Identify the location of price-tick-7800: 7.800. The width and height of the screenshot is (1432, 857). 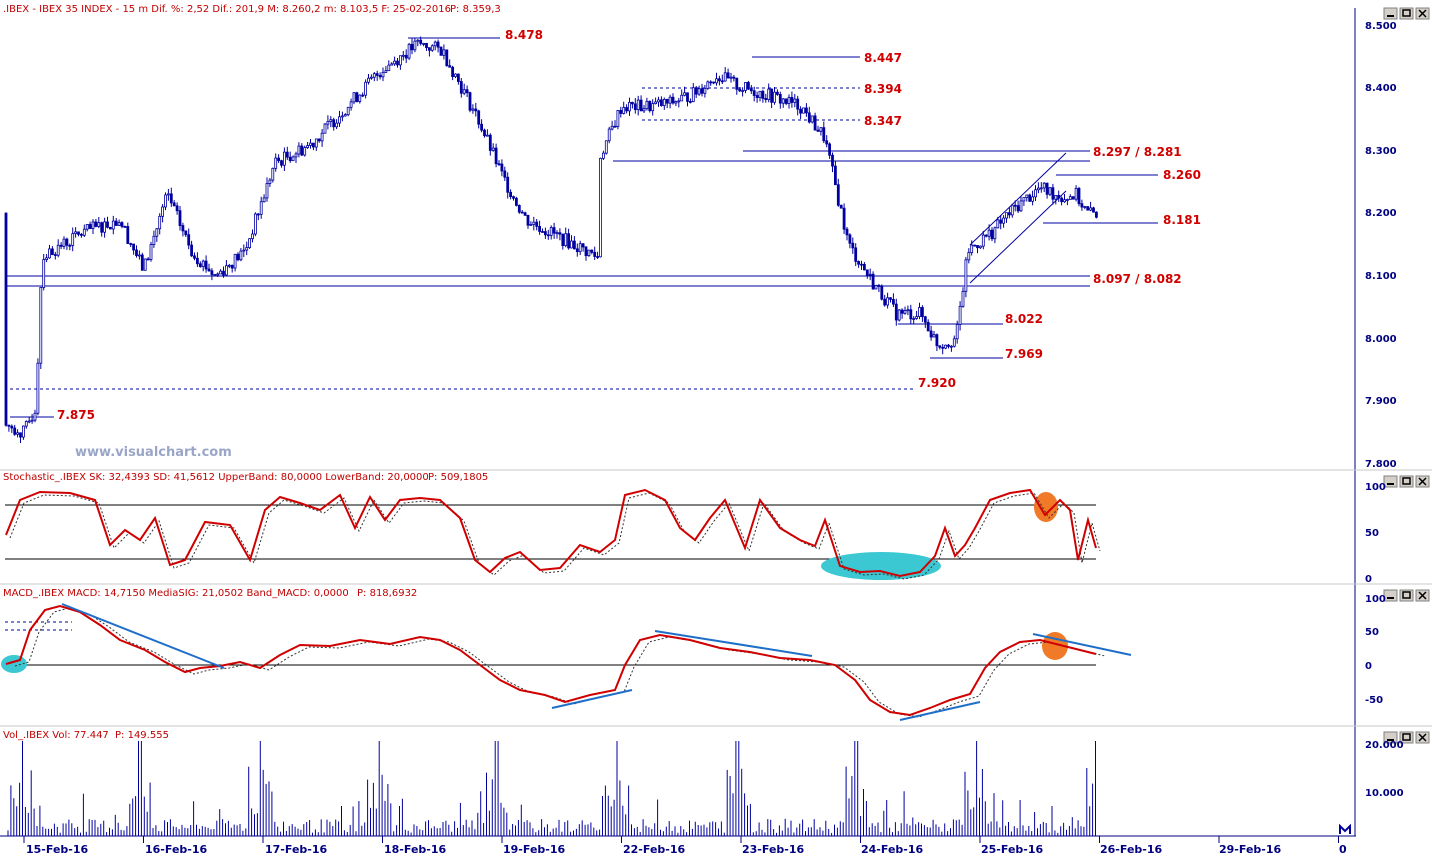
(1381, 464).